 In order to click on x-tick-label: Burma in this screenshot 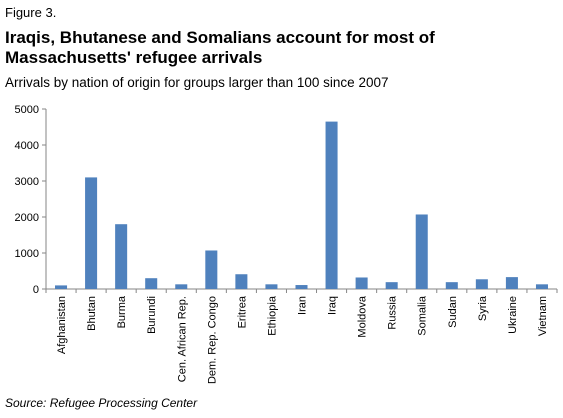, I will do `click(122, 311)`.